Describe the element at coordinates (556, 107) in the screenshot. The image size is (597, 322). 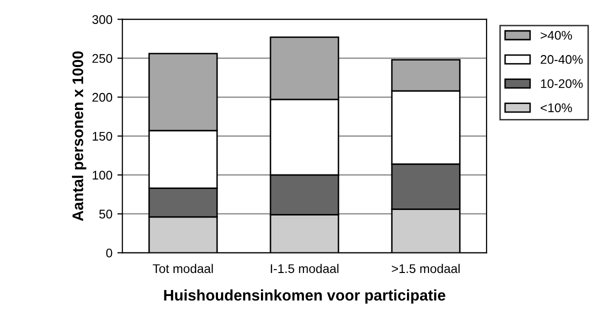
I see `legend-label: <10%` at that location.